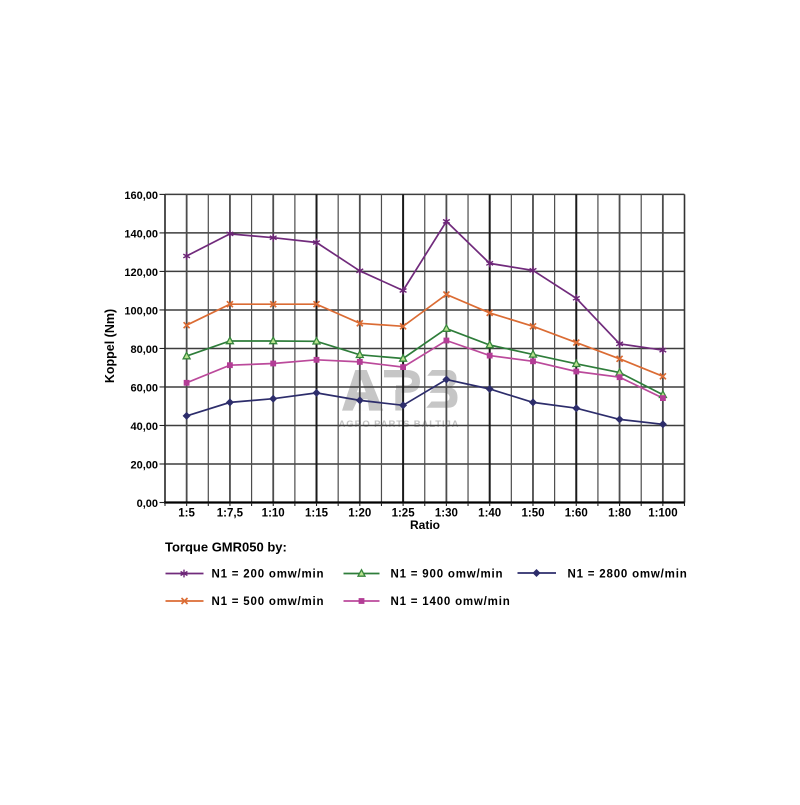 The width and height of the screenshot is (800, 805). Describe the element at coordinates (141, 311) in the screenshot. I see `svg-text: 100,00` at that location.